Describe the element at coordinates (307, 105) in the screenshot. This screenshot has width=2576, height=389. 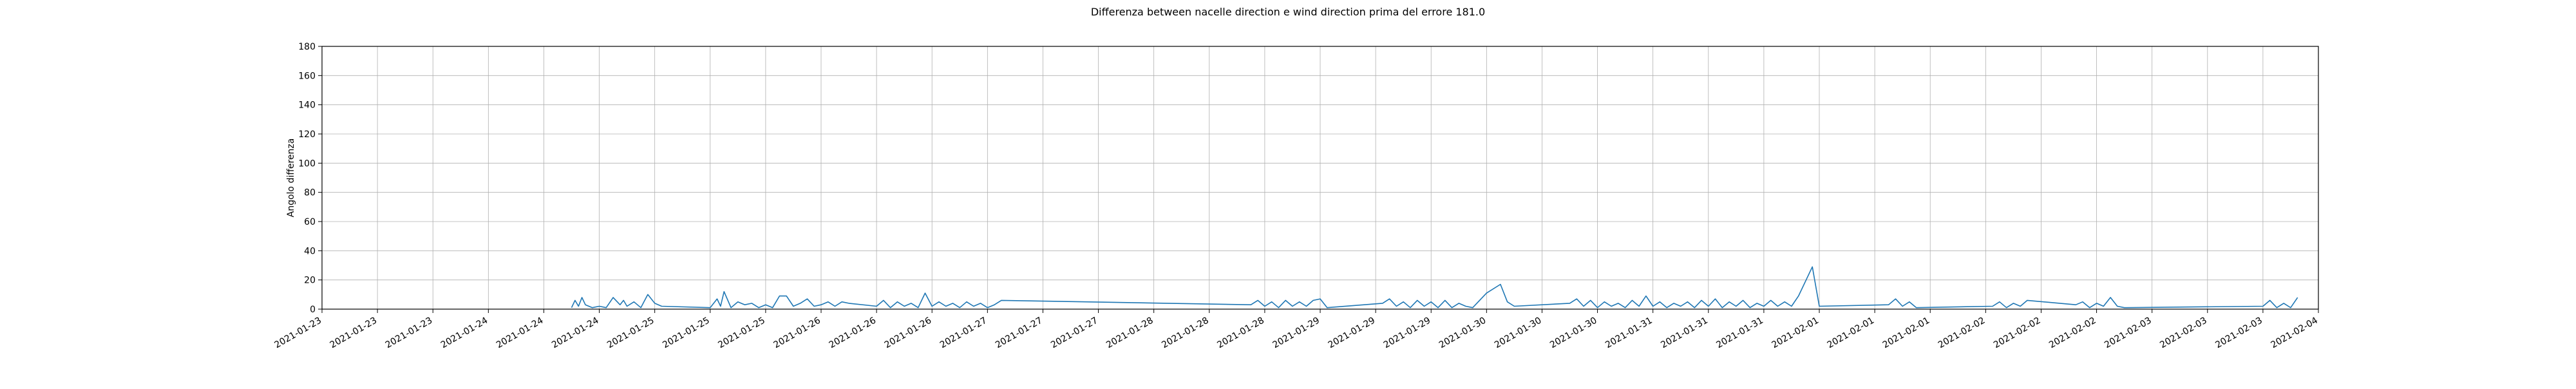
I see `y-tick-label: 140` at that location.